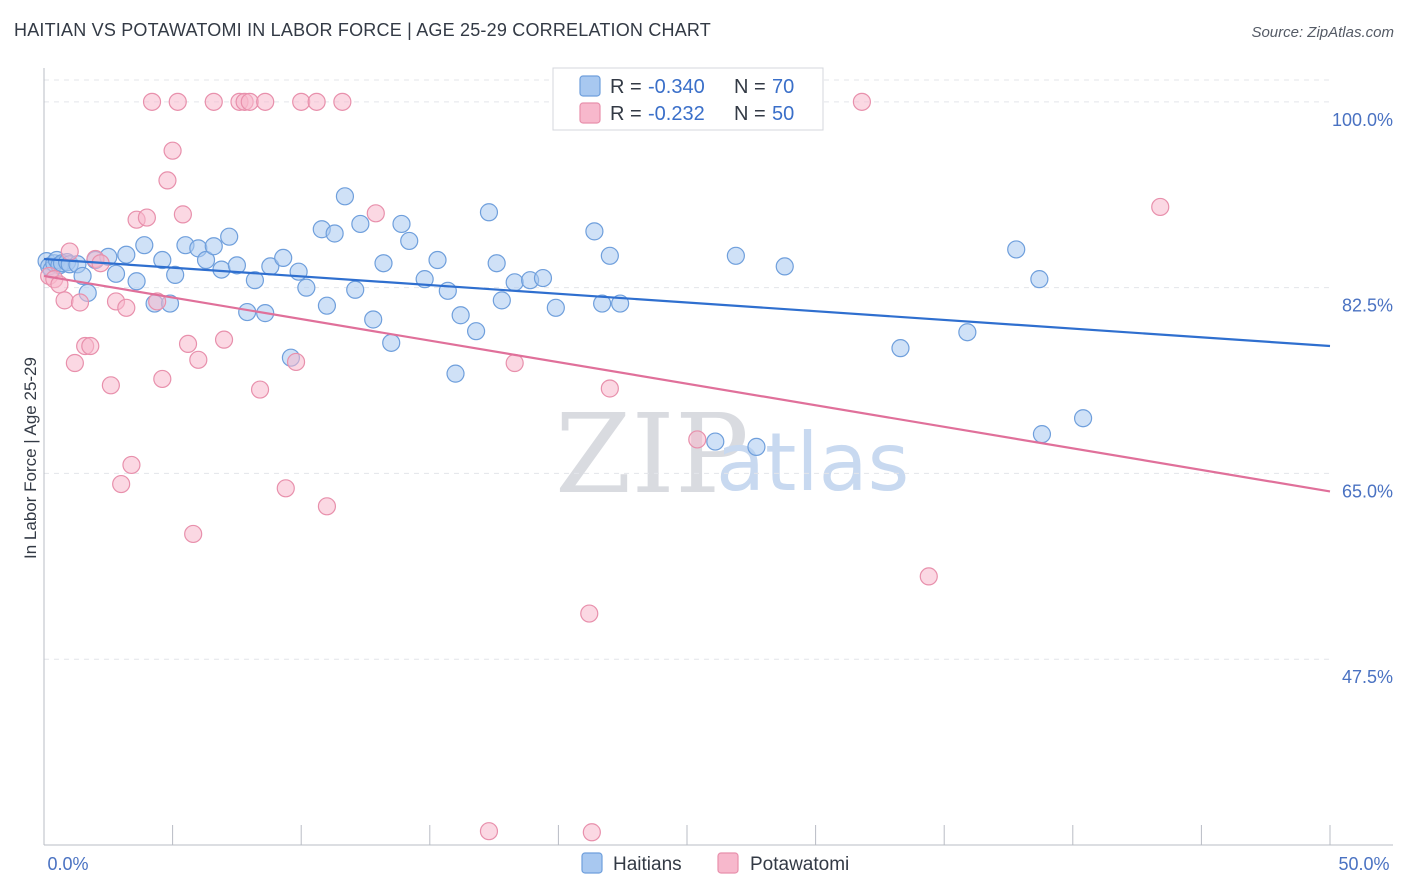 The width and height of the screenshot is (1406, 892). I want to click on x-tick-label-min: 0.0%, so click(67, 864).